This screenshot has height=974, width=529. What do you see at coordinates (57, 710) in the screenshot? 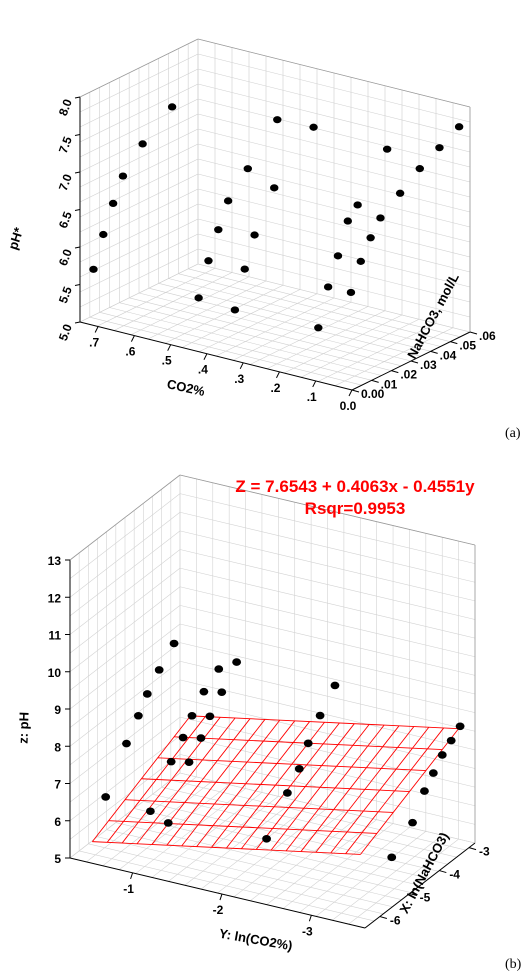
I see `panel-b-z-tick-label: 9` at bounding box center [57, 710].